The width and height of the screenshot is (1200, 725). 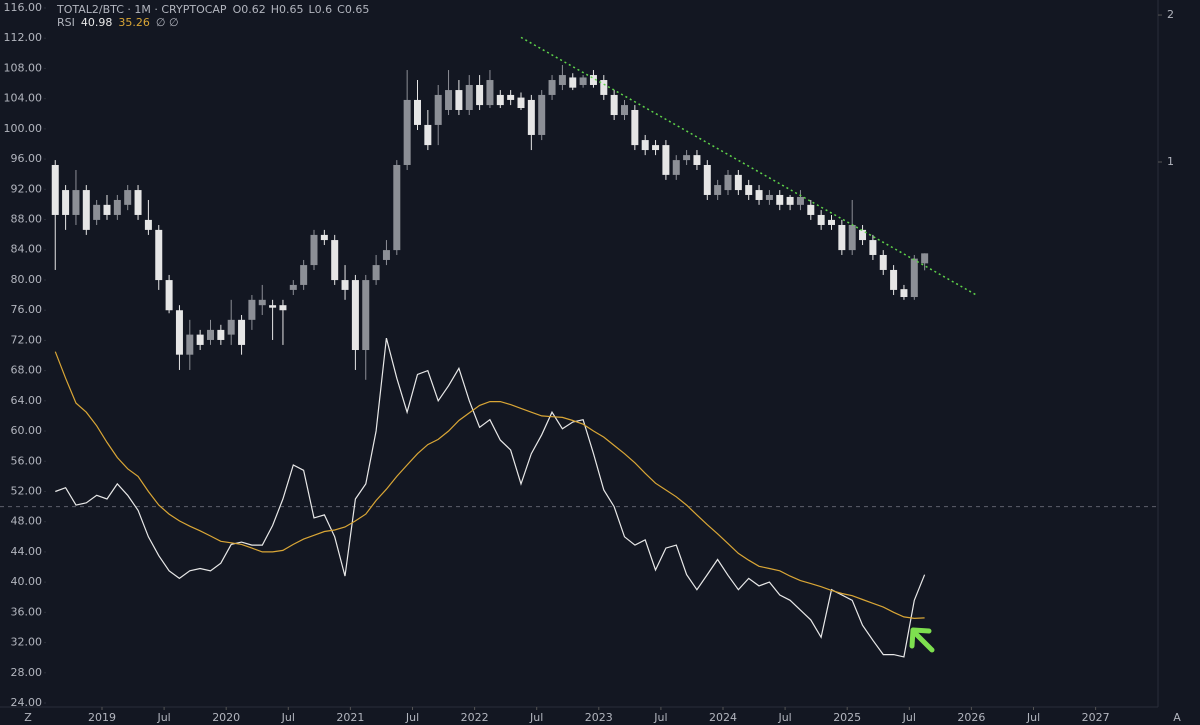 What do you see at coordinates (66, 22) in the screenshot?
I see `rsi-label: RSI` at bounding box center [66, 22].